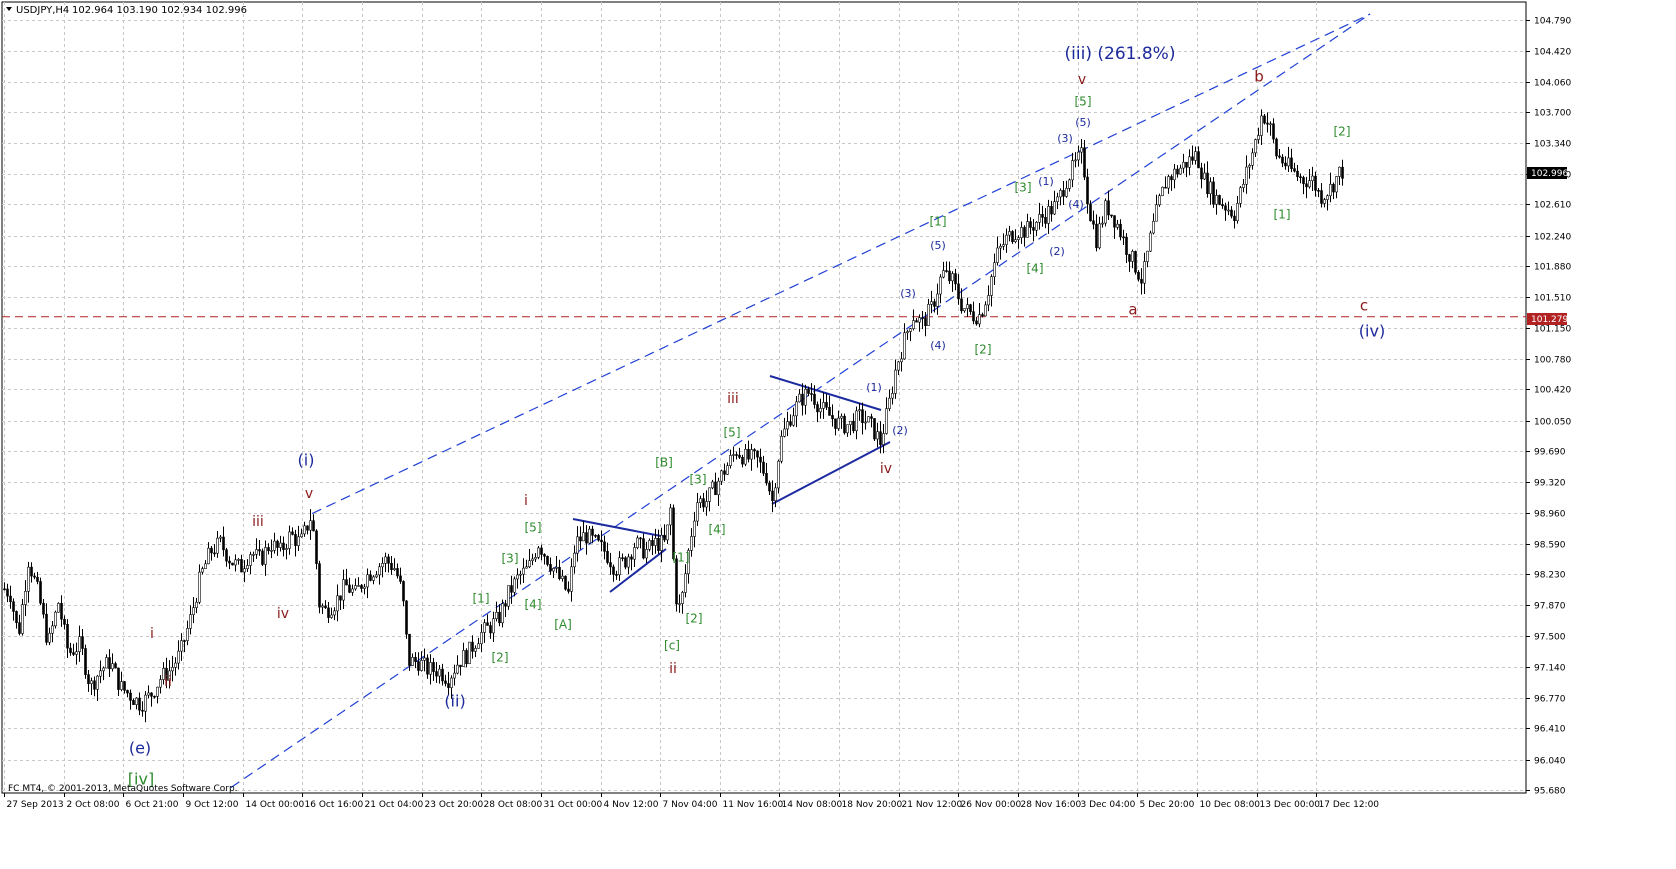  I want to click on wave-label: (4), so click(938, 345).